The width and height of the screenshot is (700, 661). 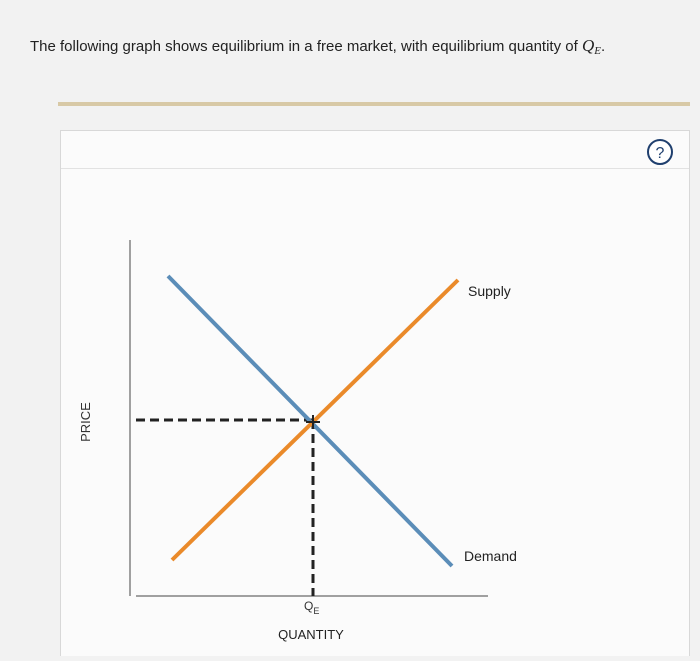 I want to click on question-symbol: Q, so click(x=588, y=45).